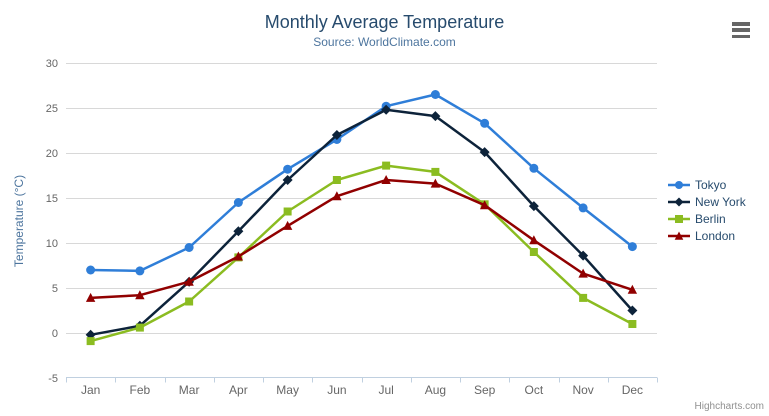 The width and height of the screenshot is (769, 416). What do you see at coordinates (52, 154) in the screenshot?
I see `y-axis-label: 20` at bounding box center [52, 154].